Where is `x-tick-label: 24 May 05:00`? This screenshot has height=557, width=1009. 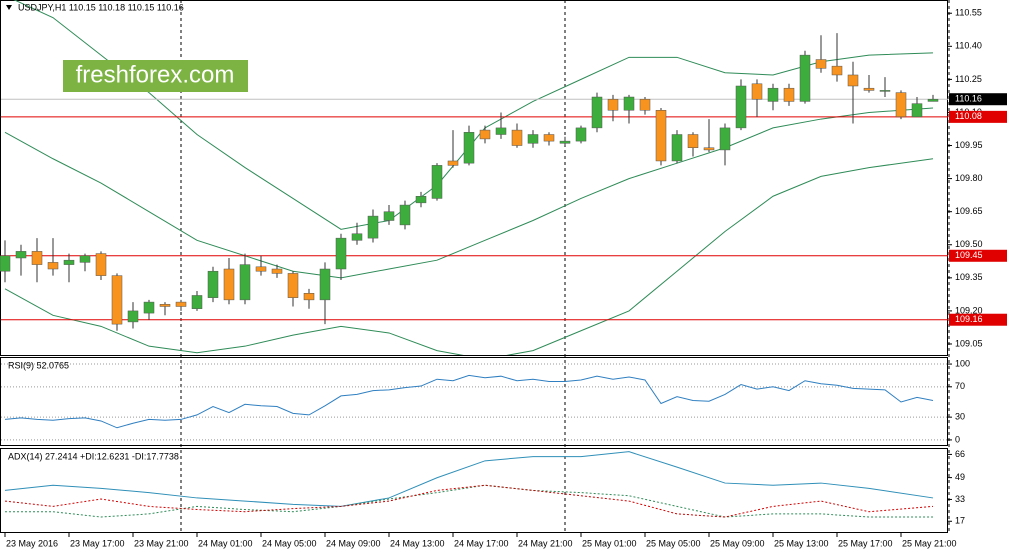 x-tick-label: 24 May 05:00 is located at coordinates (289, 543).